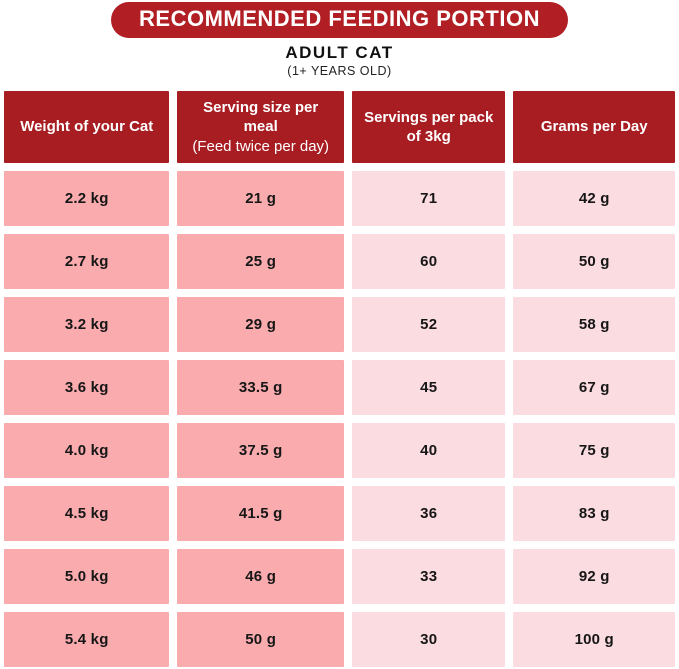 Image resolution: width=679 pixels, height=669 pixels. Describe the element at coordinates (428, 198) in the screenshot. I see `table-cell: 71` at that location.